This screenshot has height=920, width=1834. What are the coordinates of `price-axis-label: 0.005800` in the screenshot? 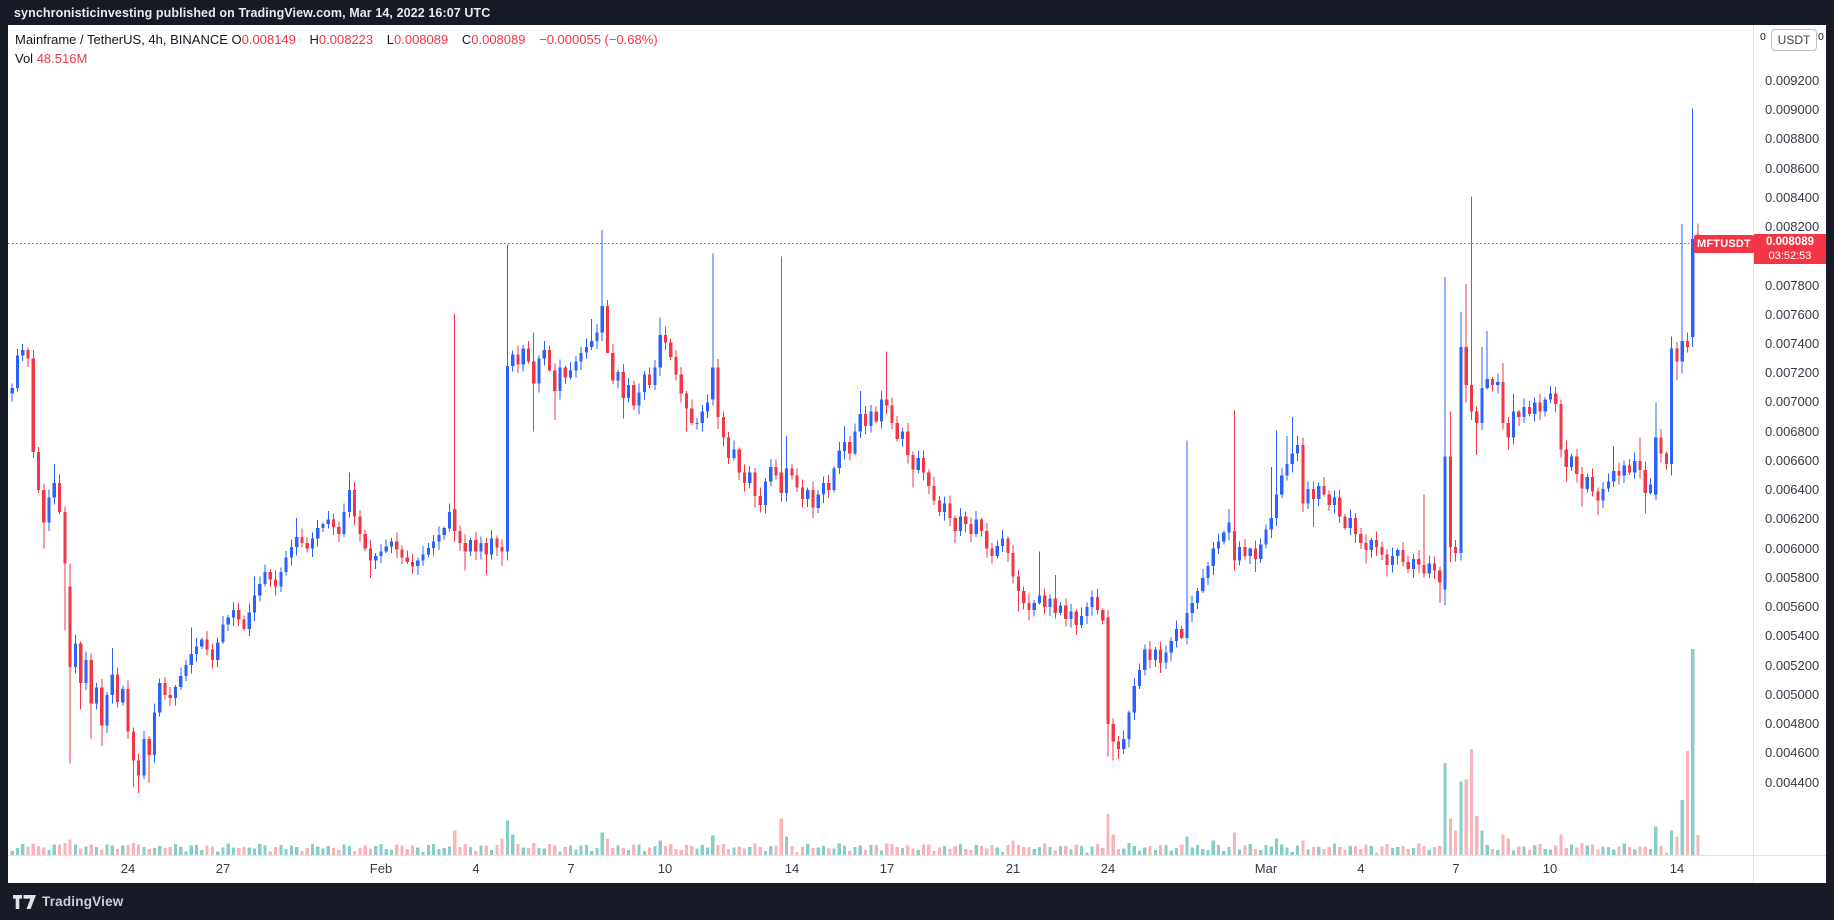 It's located at (1792, 577).